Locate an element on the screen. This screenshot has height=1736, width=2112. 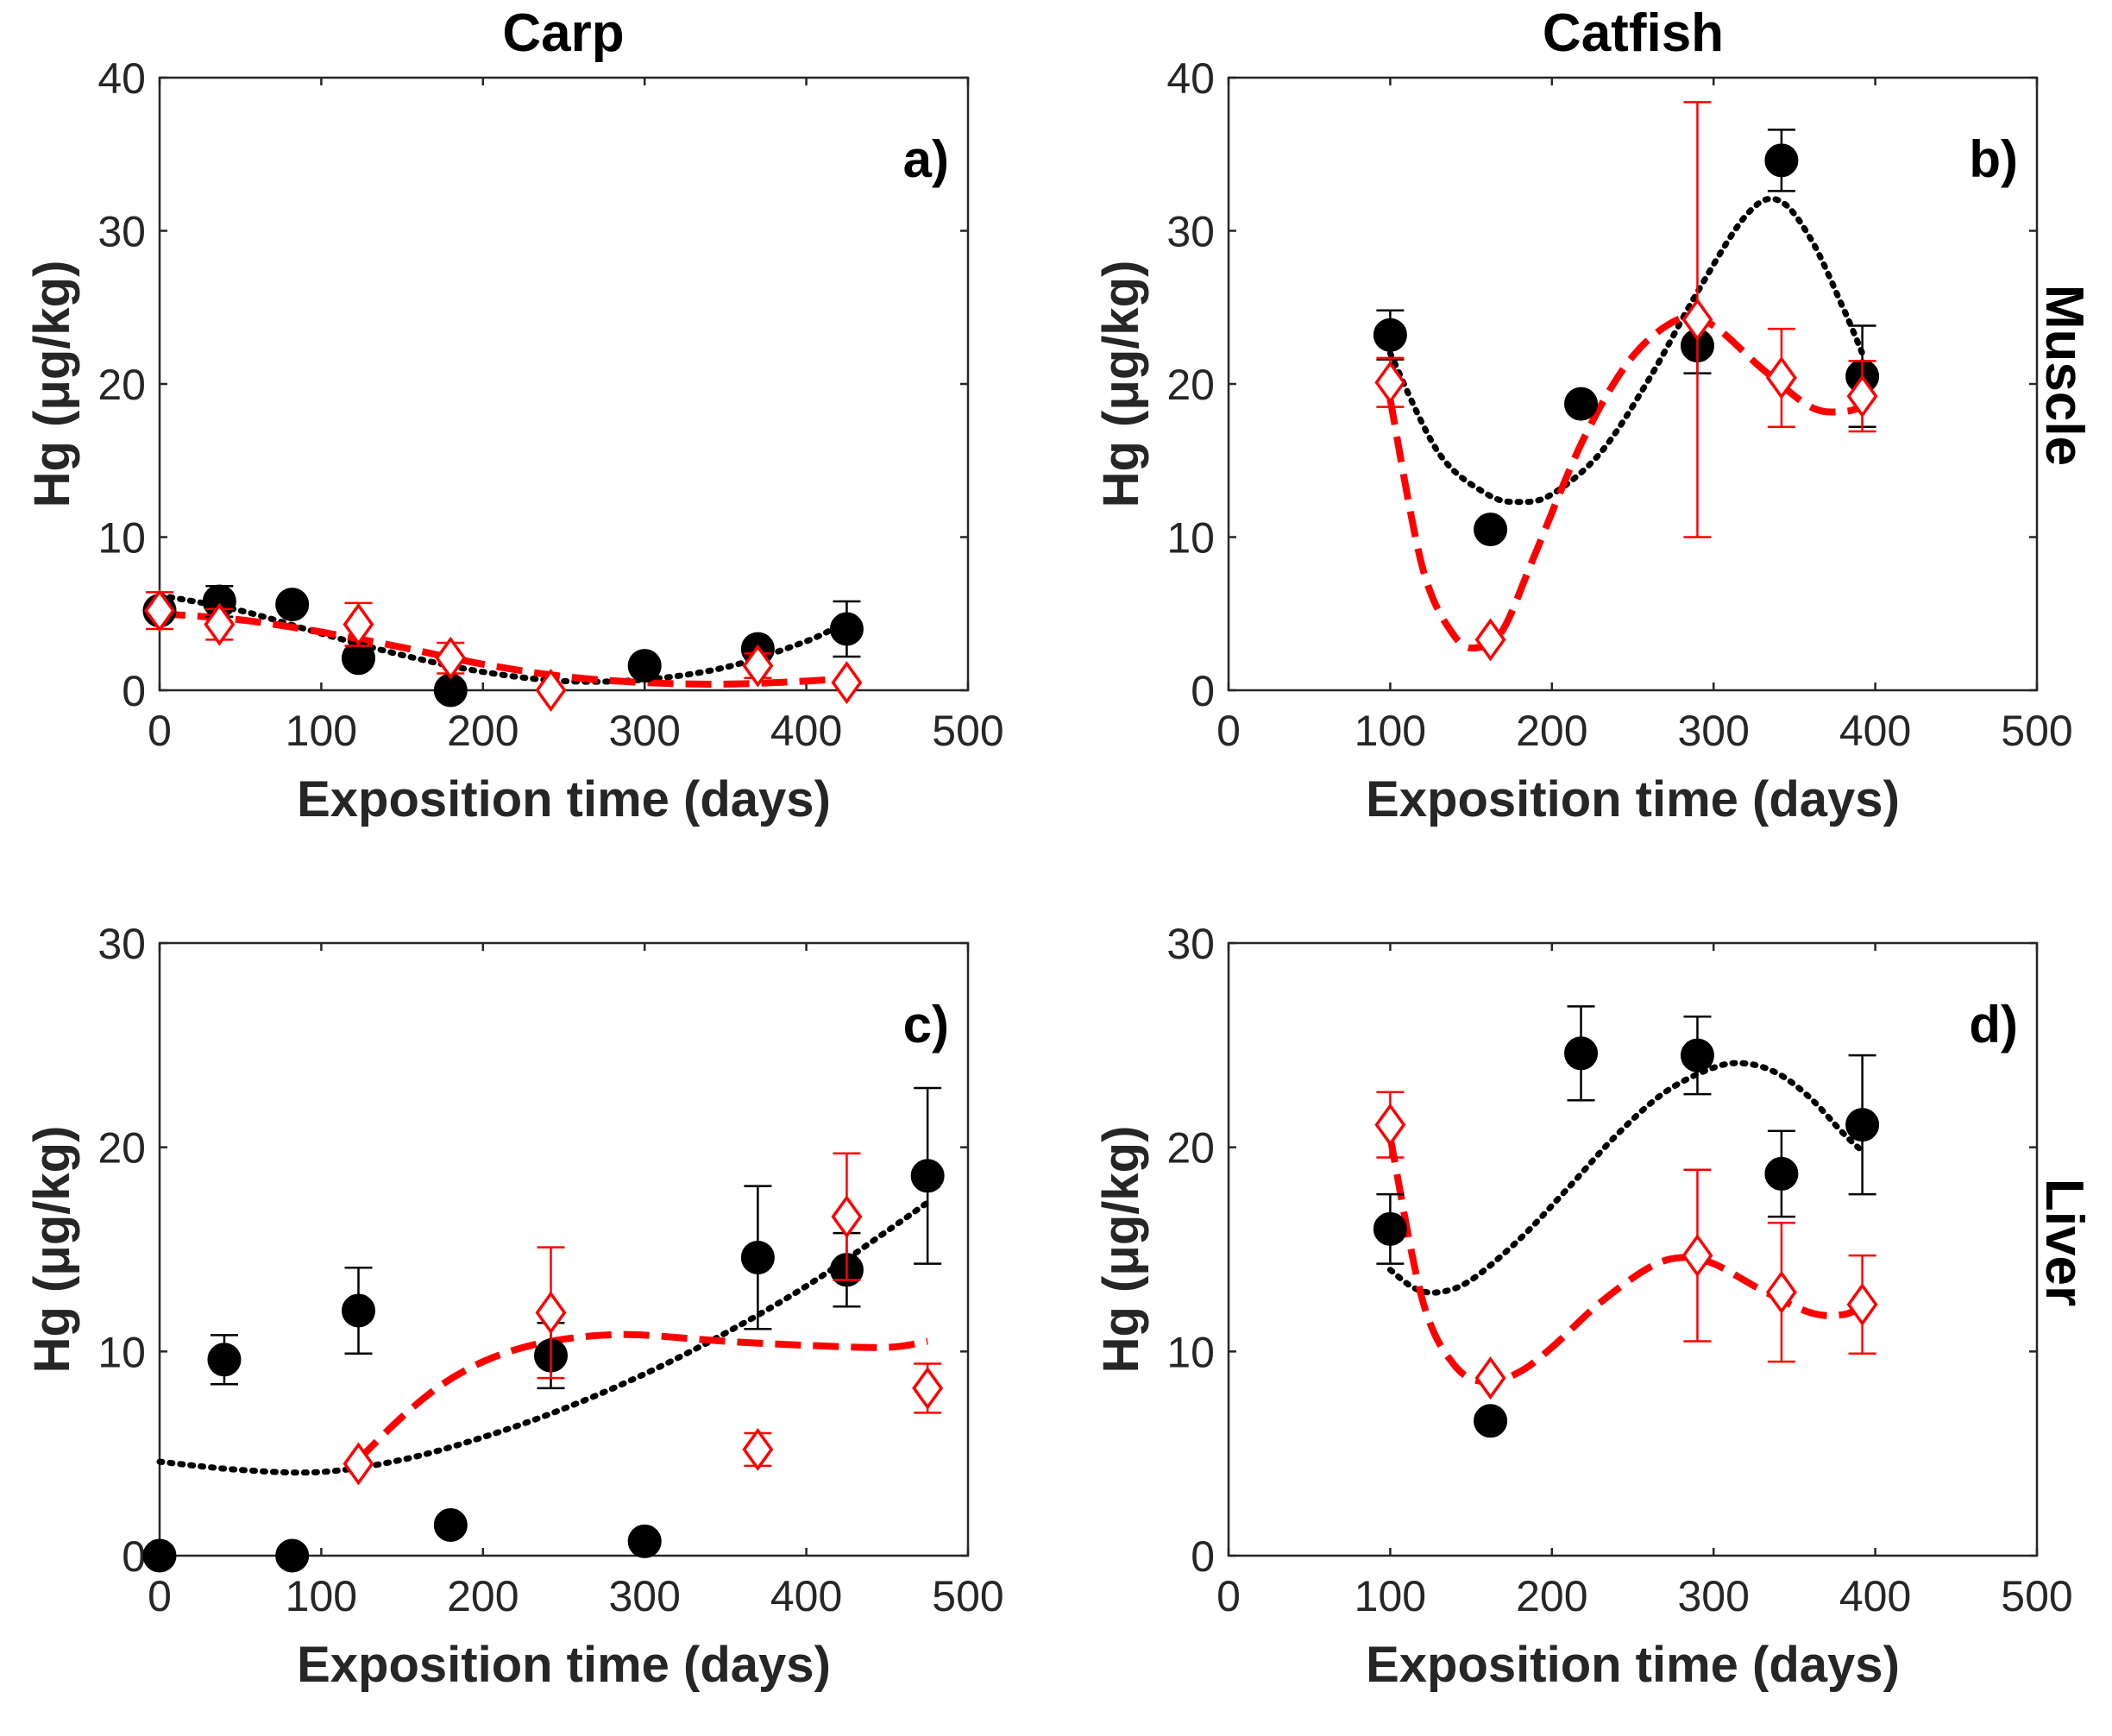
row-label-muscle: Muscle is located at coordinates (2064, 375).